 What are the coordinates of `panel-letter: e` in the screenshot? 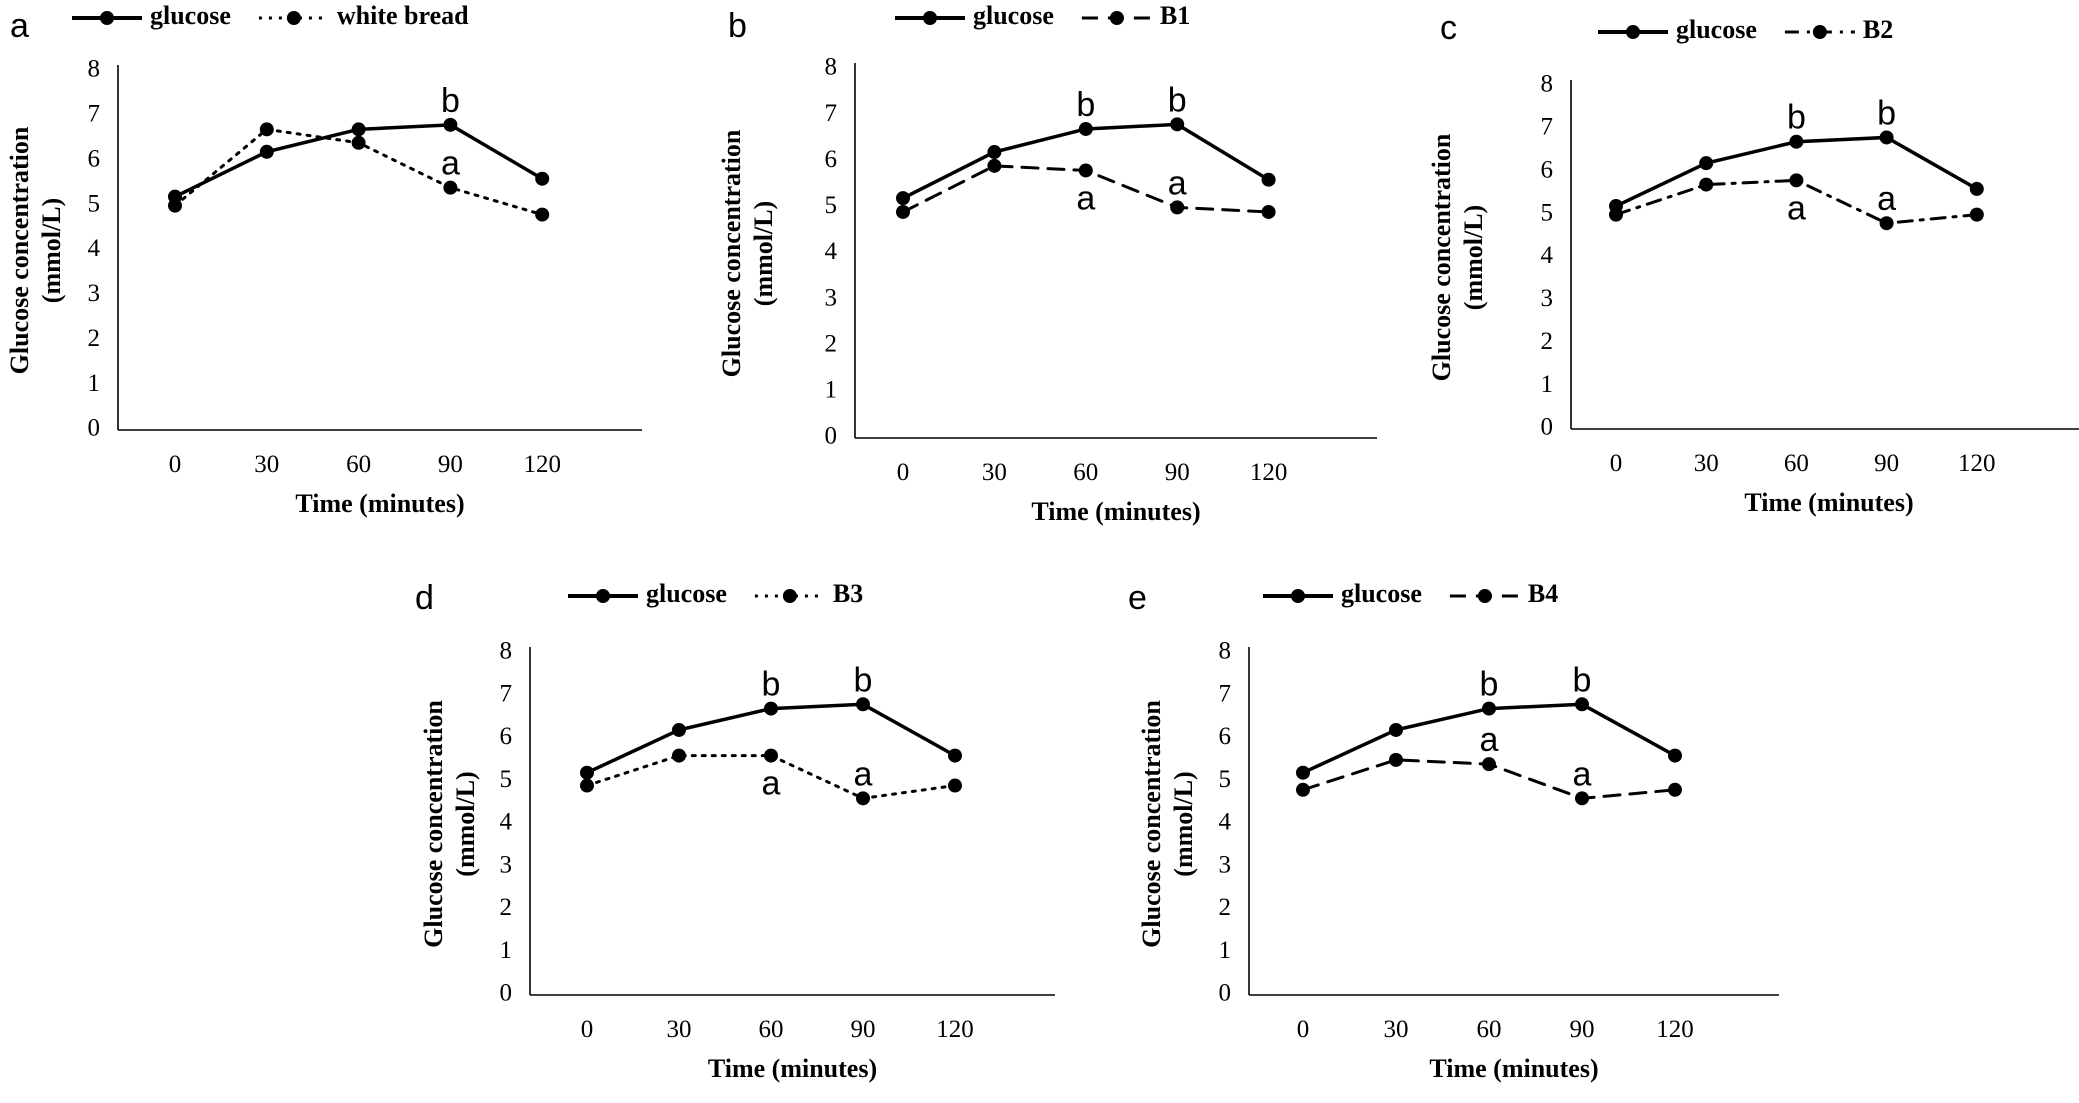 It's located at (1137, 598).